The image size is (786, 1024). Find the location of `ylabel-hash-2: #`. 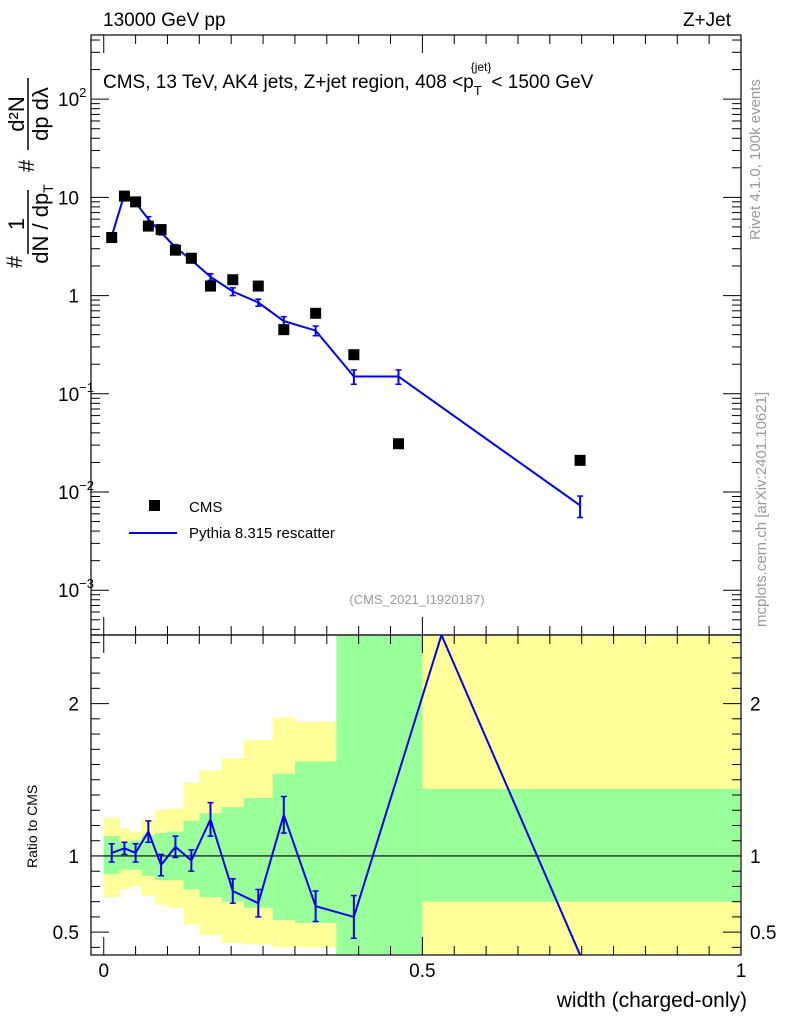

ylabel-hash-2: # is located at coordinates (26, 165).